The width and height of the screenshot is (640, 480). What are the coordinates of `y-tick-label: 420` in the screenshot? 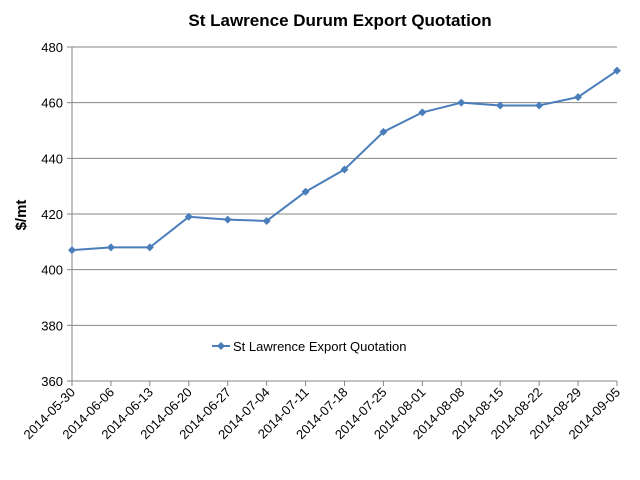 It's located at (52, 214).